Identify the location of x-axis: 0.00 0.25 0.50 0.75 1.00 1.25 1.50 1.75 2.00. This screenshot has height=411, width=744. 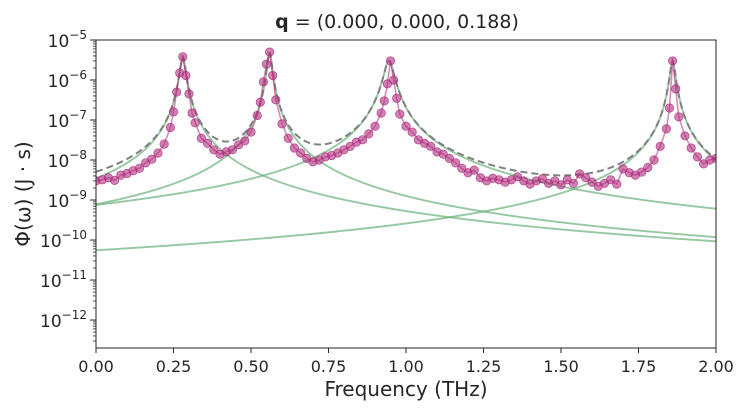
(406, 362).